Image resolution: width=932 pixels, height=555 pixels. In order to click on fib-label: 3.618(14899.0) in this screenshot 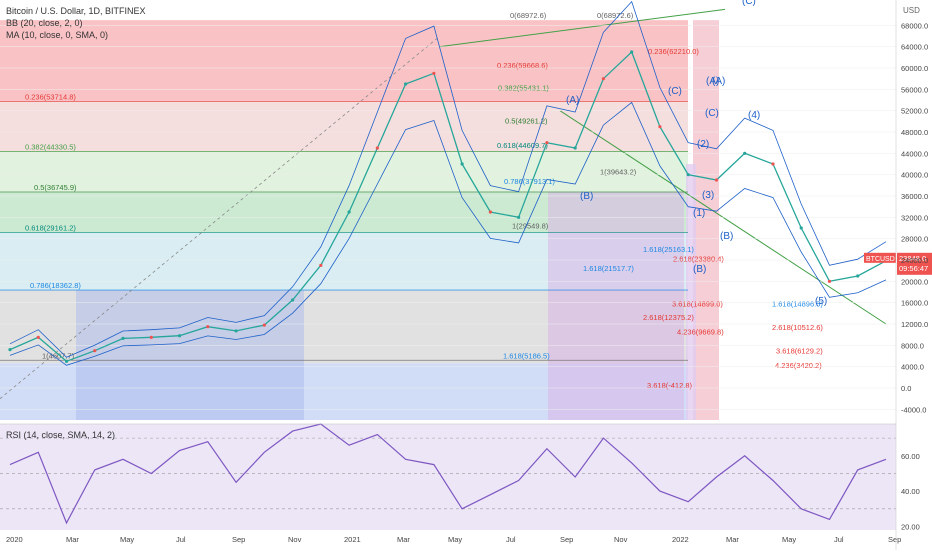, I will do `click(697, 304)`.